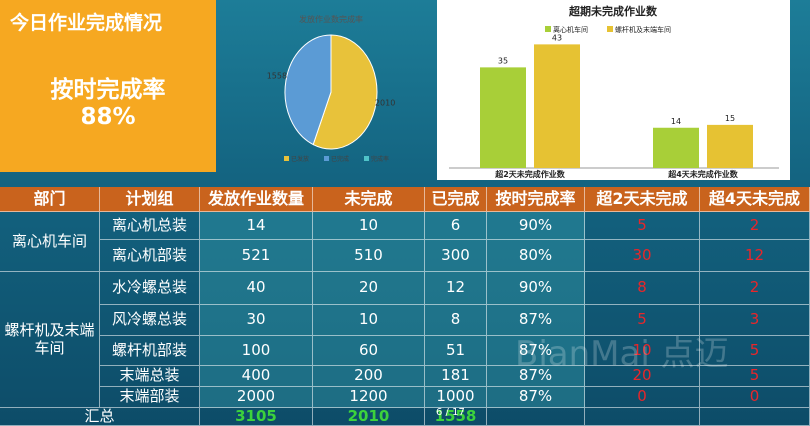 The image size is (810, 426). Describe the element at coordinates (50, 242) in the screenshot. I see `department-cell: 离心机车间` at that location.